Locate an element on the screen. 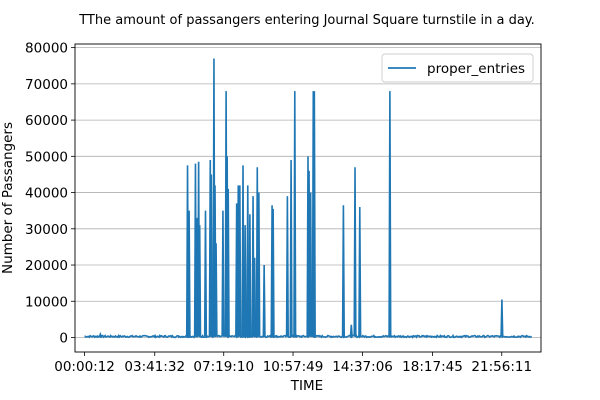 The height and width of the screenshot is (400, 600). y-tick-label: 40000 is located at coordinates (46, 194).